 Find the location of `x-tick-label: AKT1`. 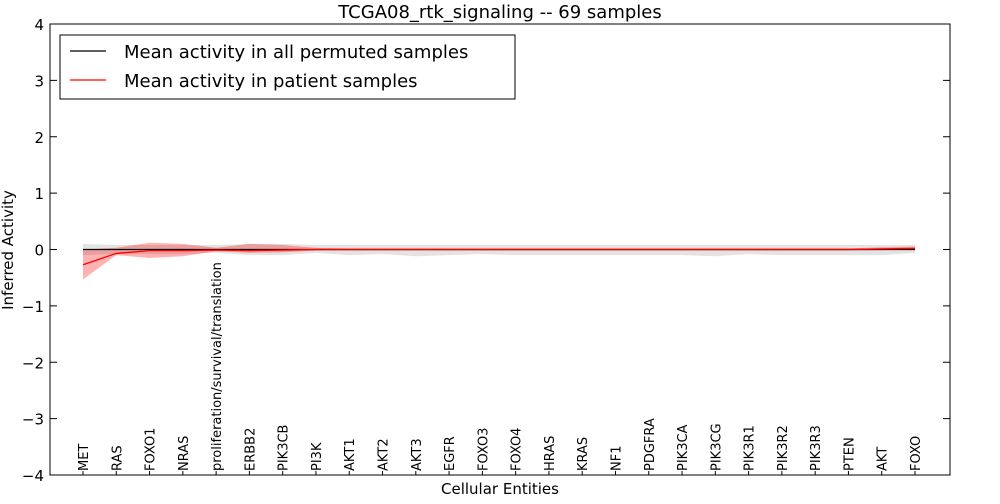

x-tick-label: AKT1 is located at coordinates (350, 454).